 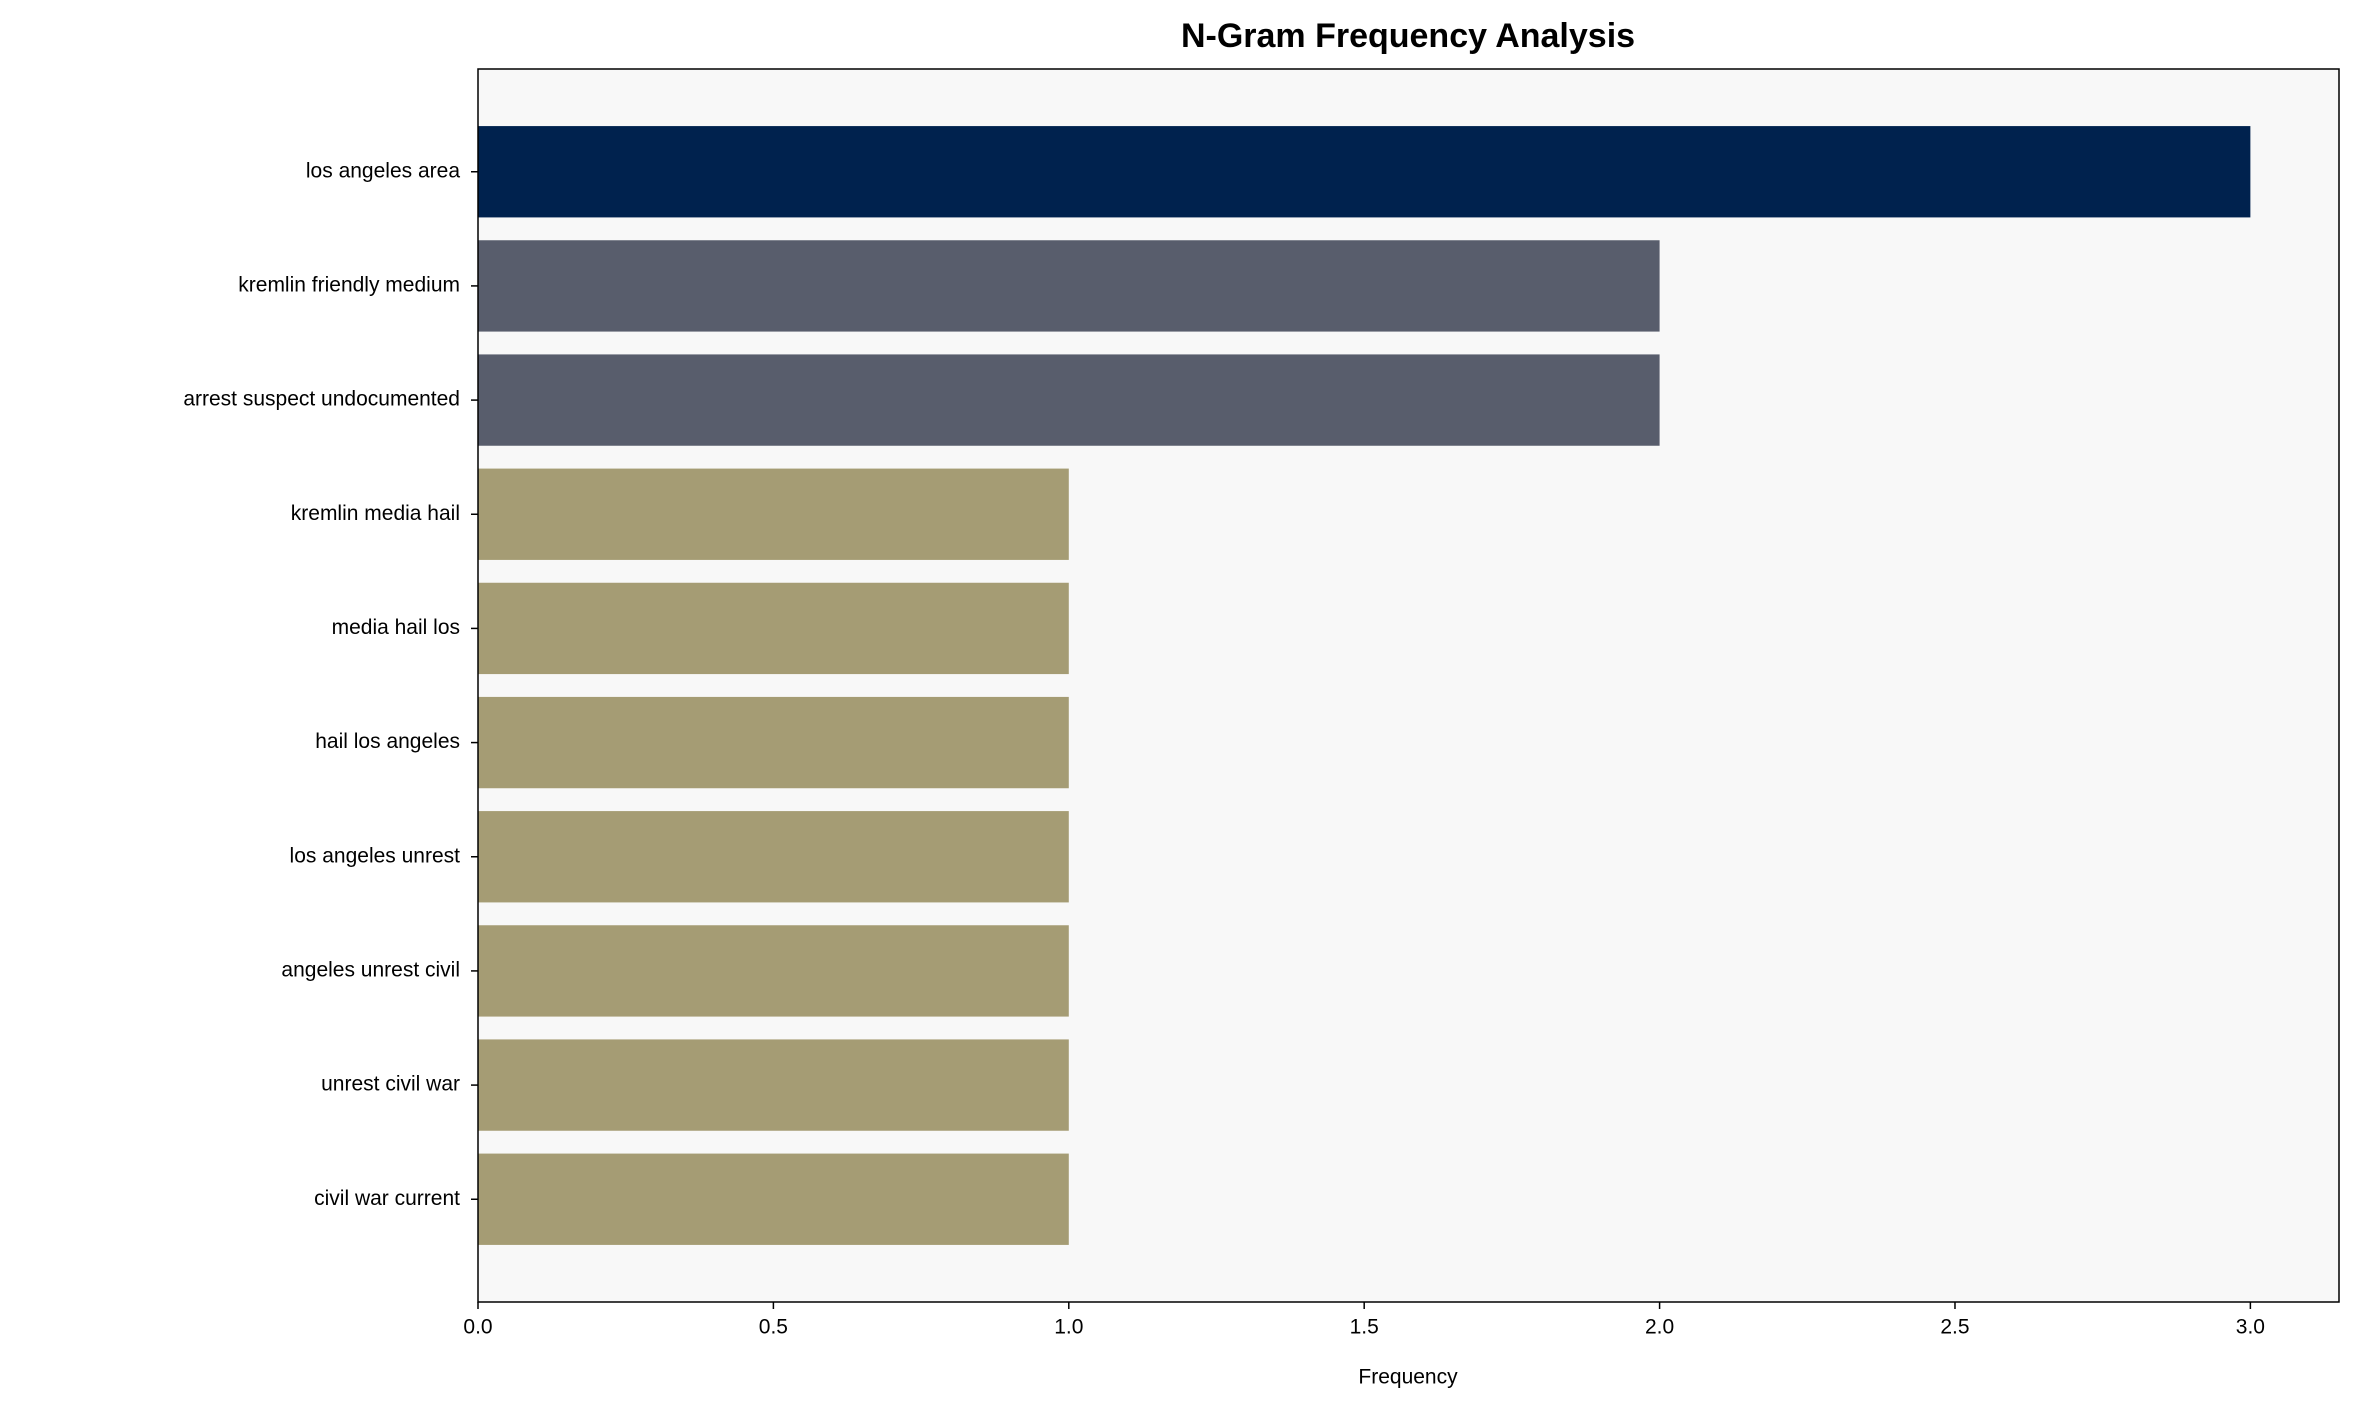 What do you see at coordinates (1408, 1377) in the screenshot?
I see `x-axis-label: Frequency` at bounding box center [1408, 1377].